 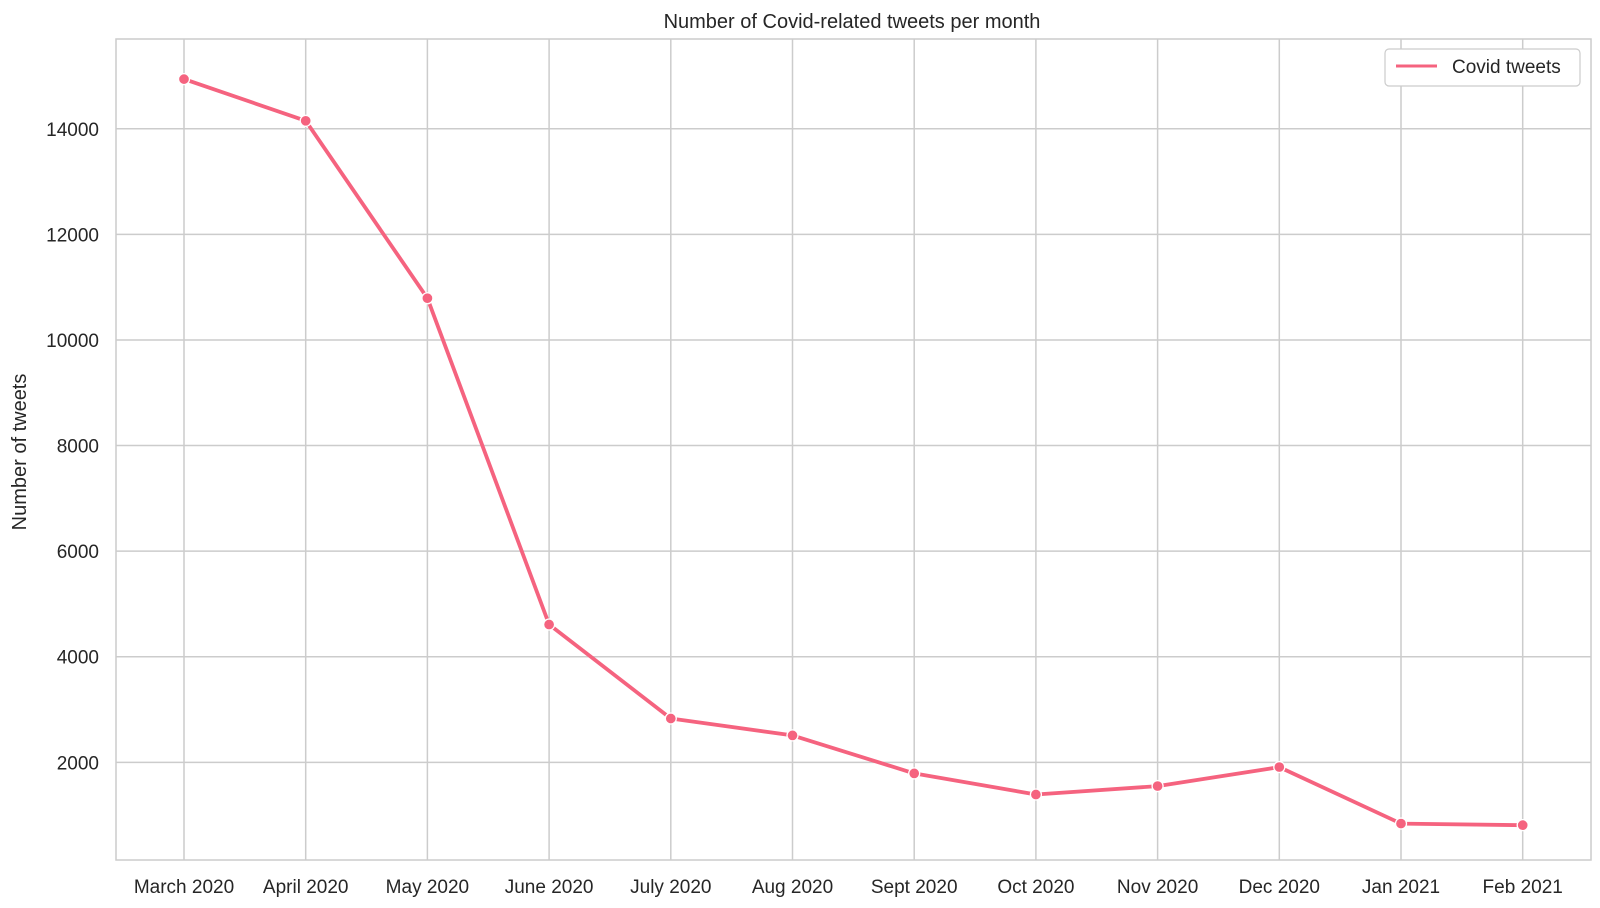 What do you see at coordinates (78, 763) in the screenshot?
I see `y-tick-label: 2000` at bounding box center [78, 763].